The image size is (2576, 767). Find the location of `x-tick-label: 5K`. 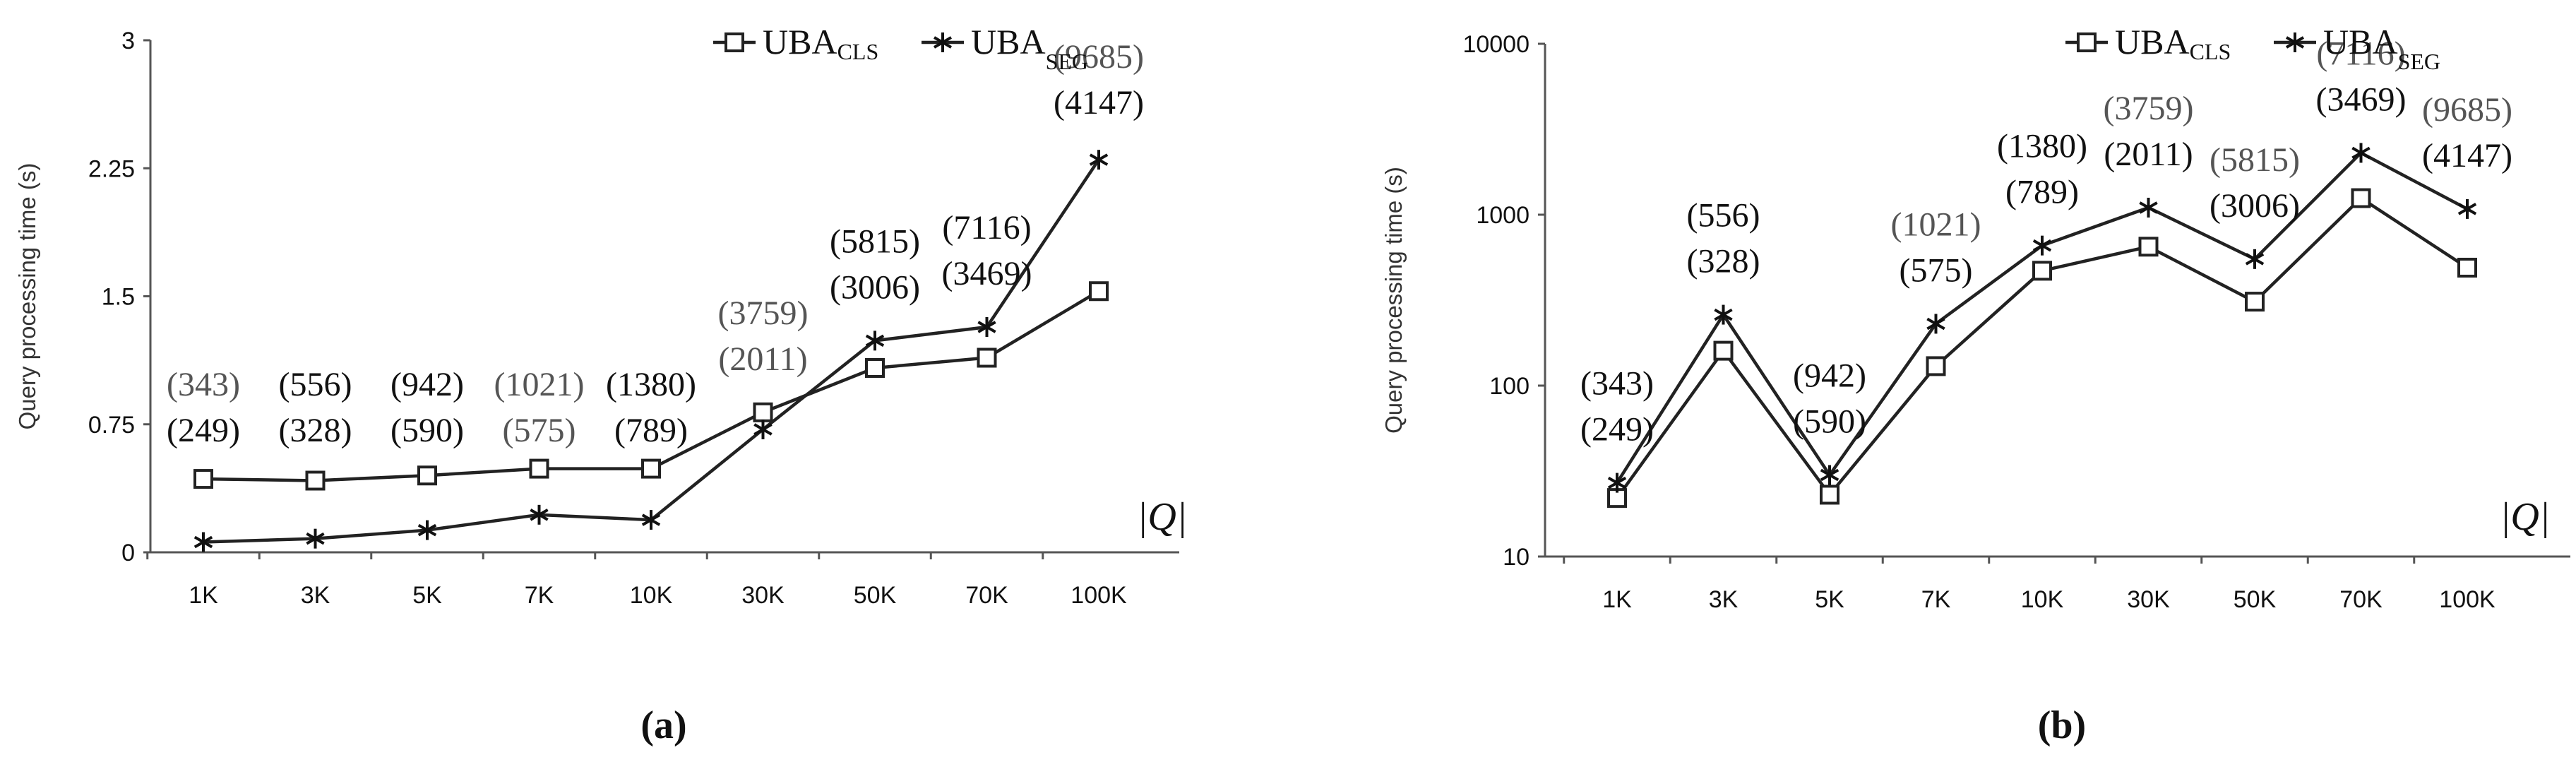

x-tick-label: 5K is located at coordinates (1829, 599).